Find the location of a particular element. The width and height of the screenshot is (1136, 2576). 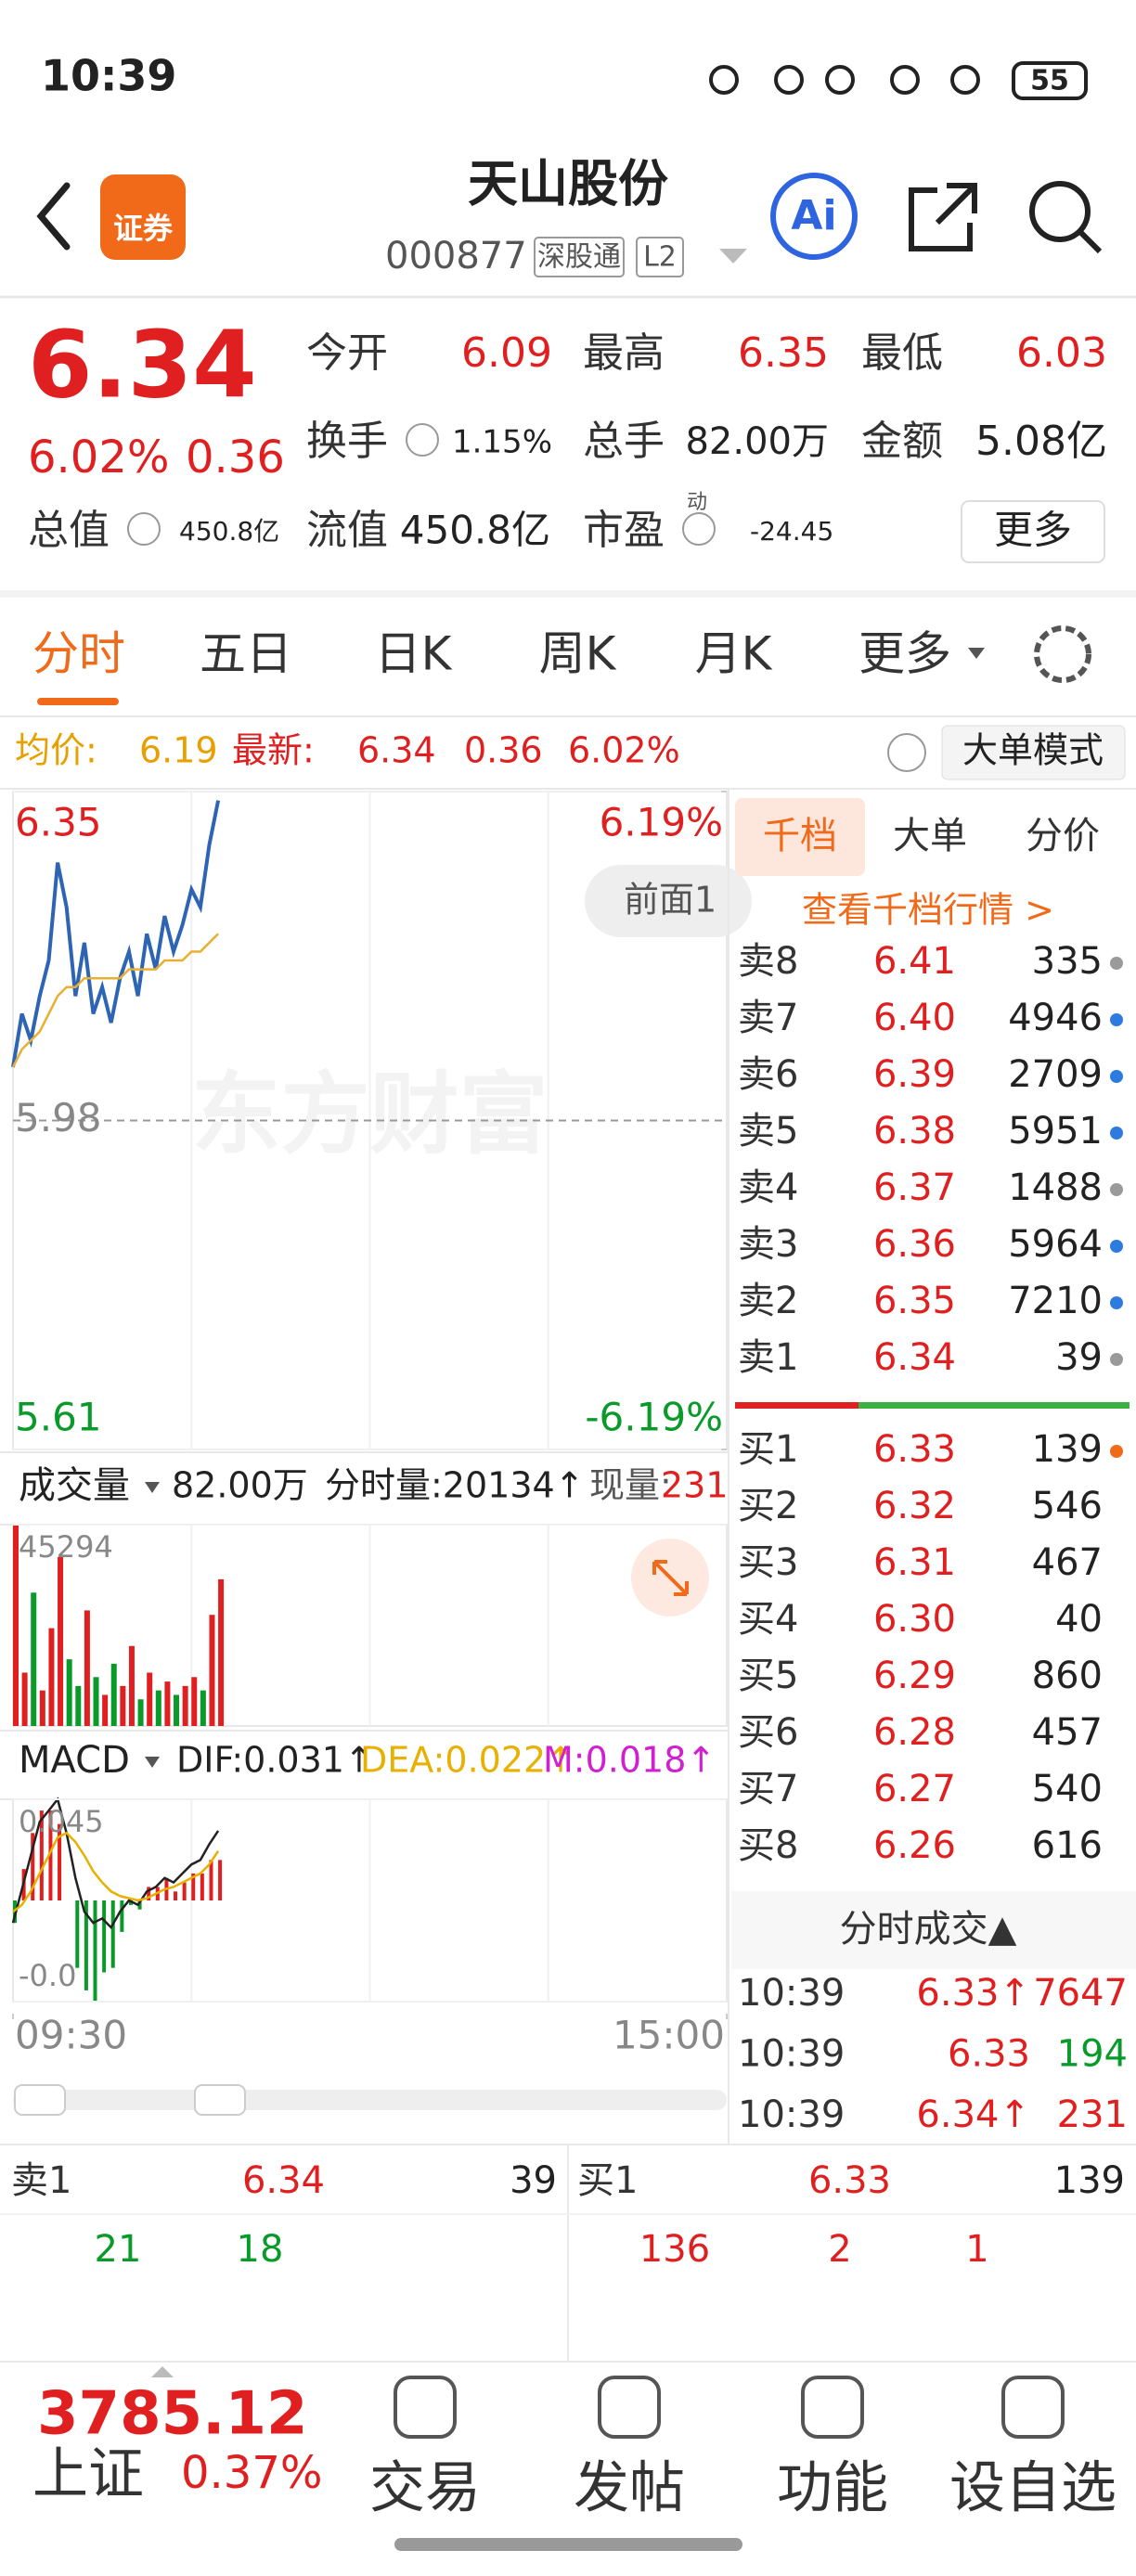

book-tab: 大单 is located at coordinates (930, 836).